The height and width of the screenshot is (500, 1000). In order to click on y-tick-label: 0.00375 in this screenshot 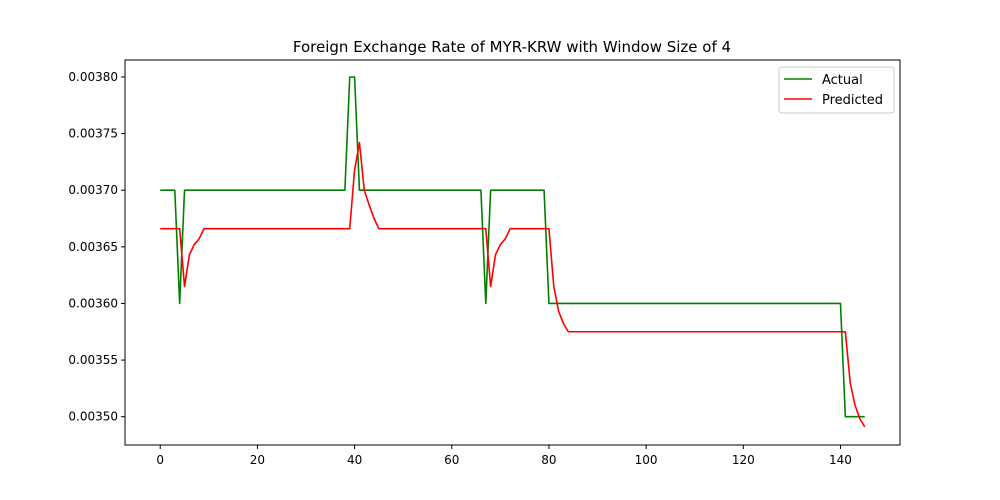, I will do `click(93, 134)`.